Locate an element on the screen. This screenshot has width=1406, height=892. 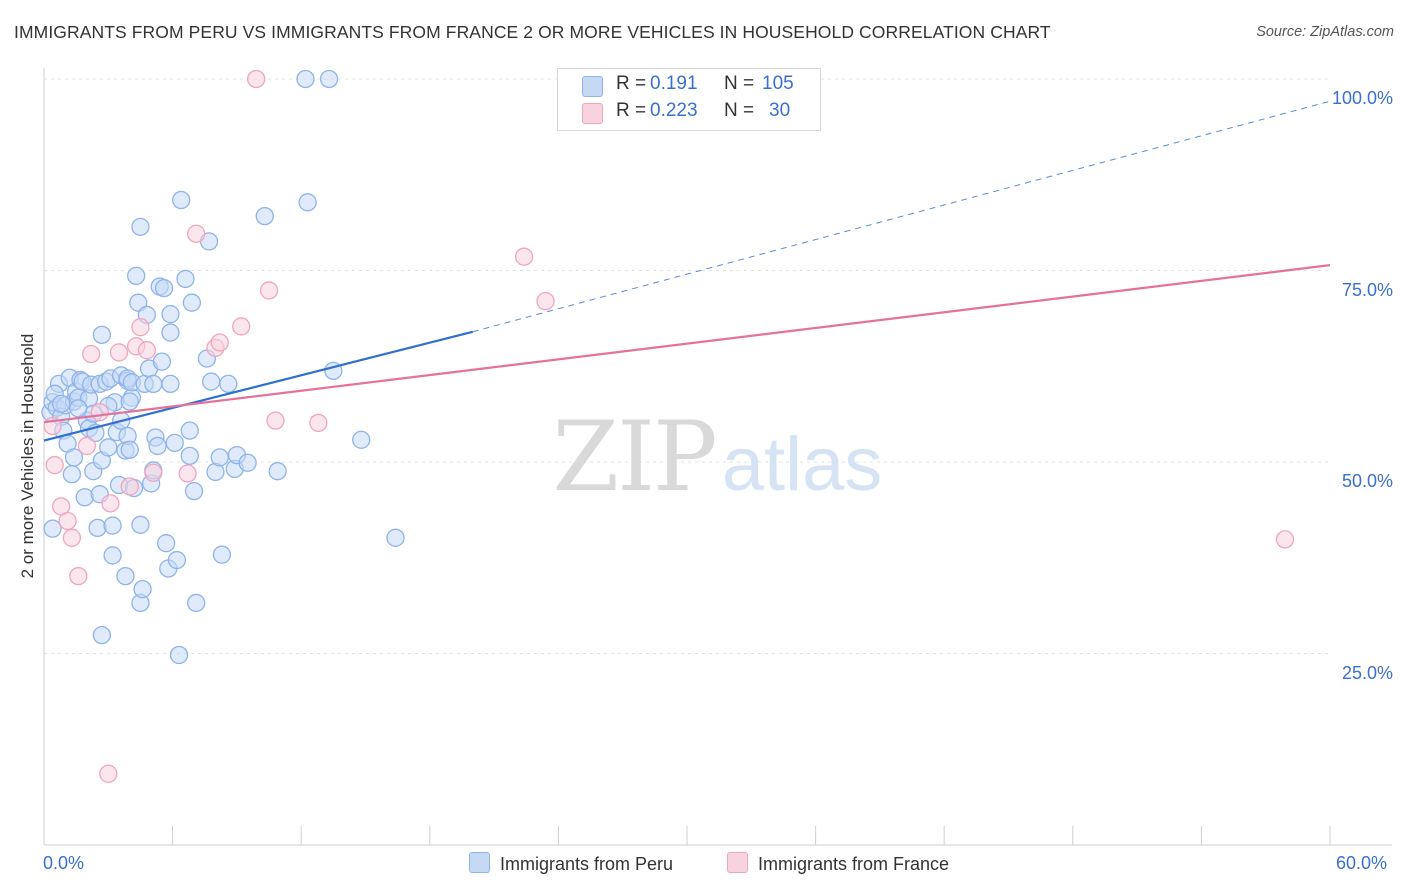
correlation-legend: R = 0.191 N = 105 R = 0.223 N = 30 is located at coordinates (689, 99).